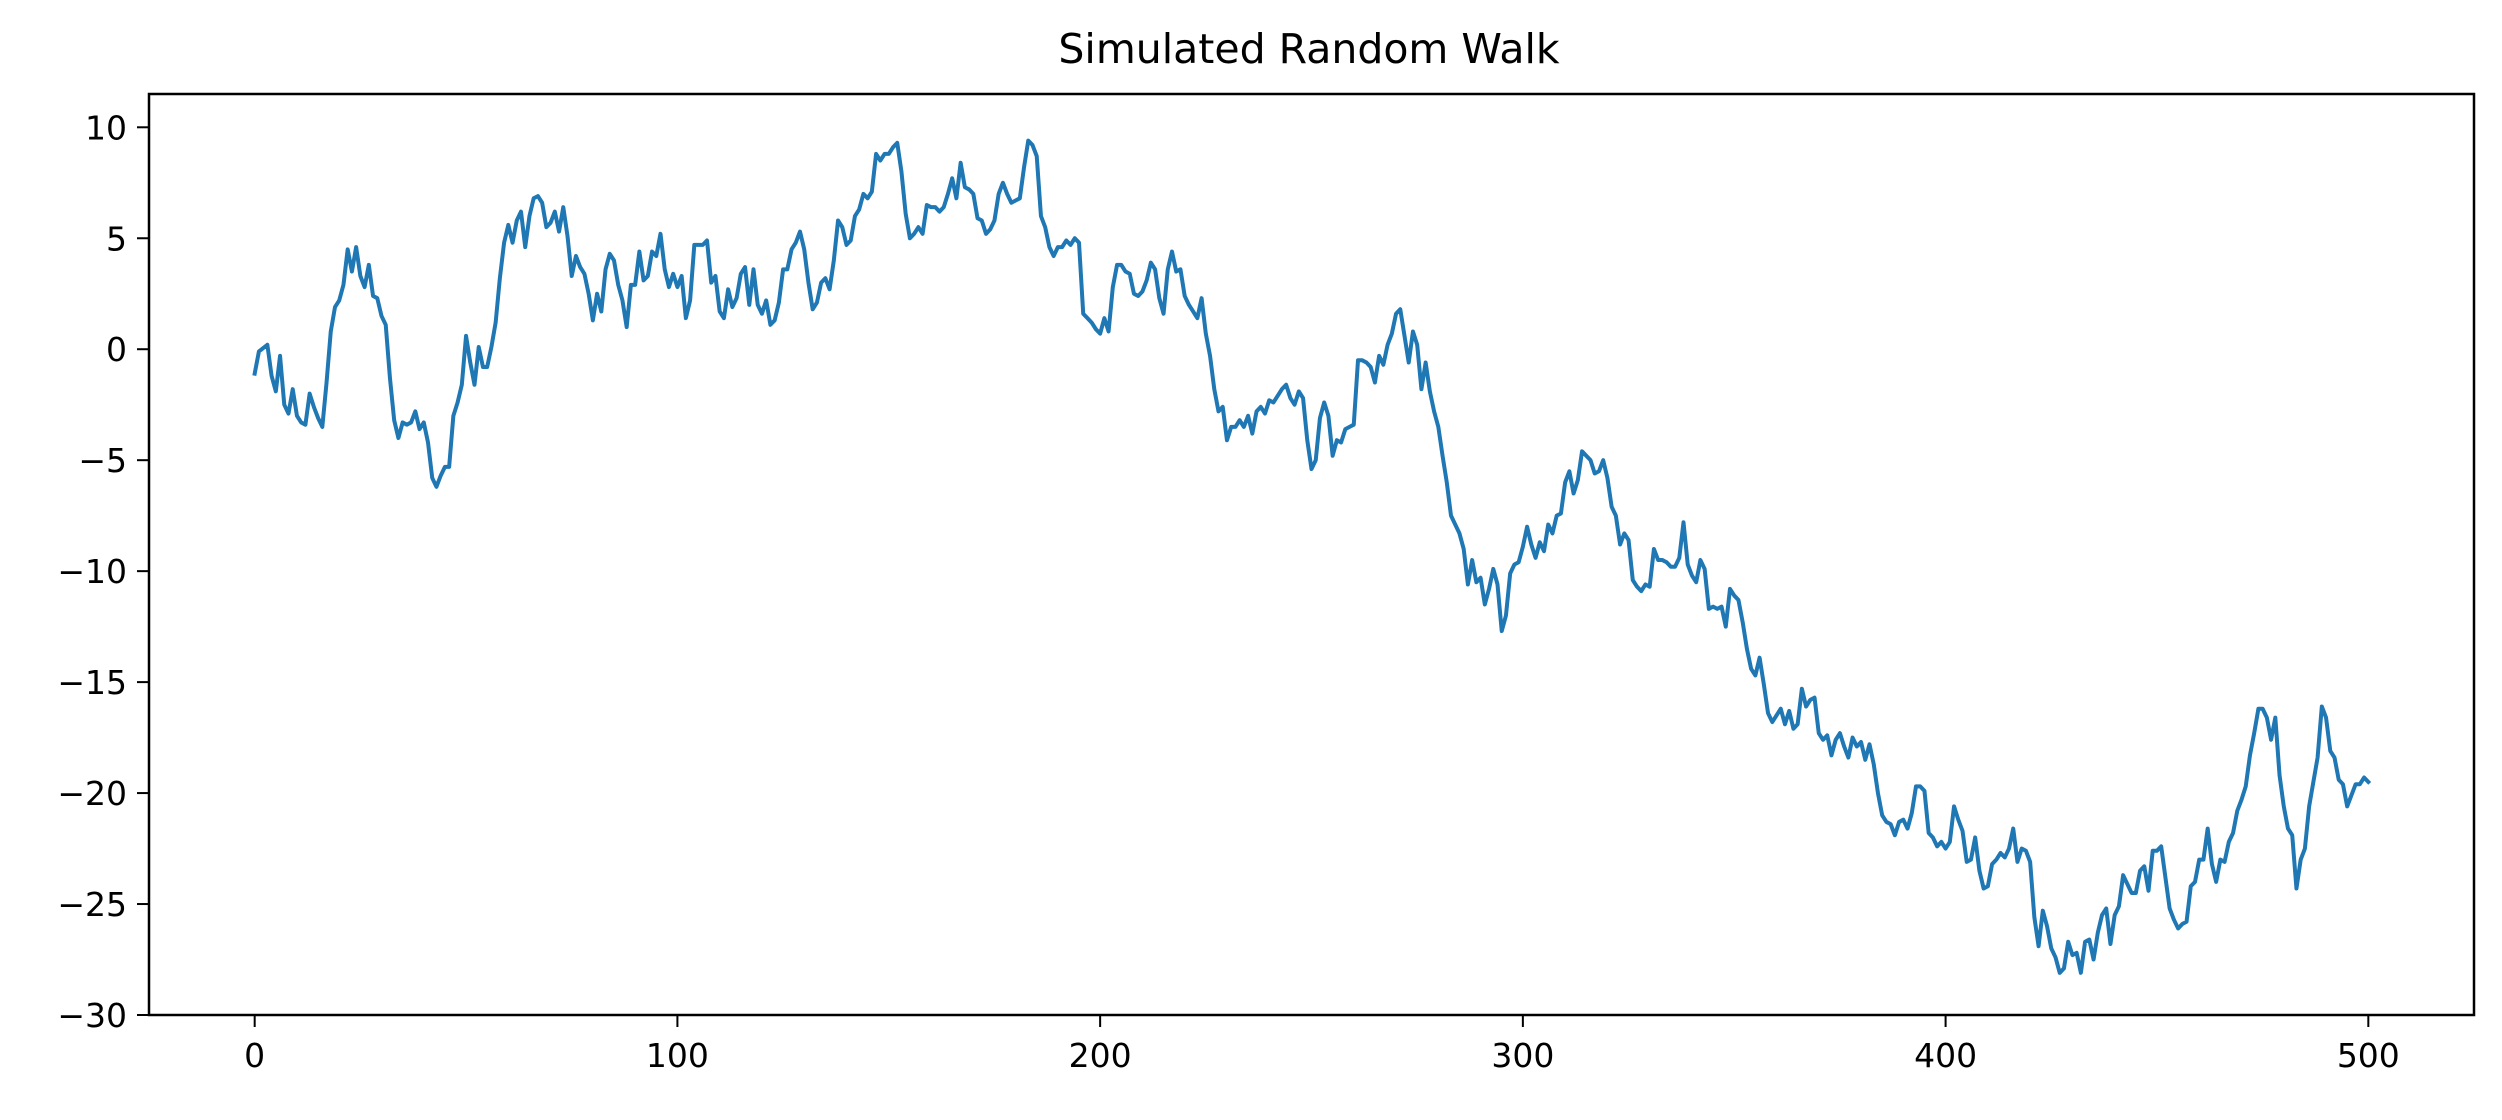  Describe the element at coordinates (92, 793) in the screenshot. I see `y-tick-label: −20` at that location.